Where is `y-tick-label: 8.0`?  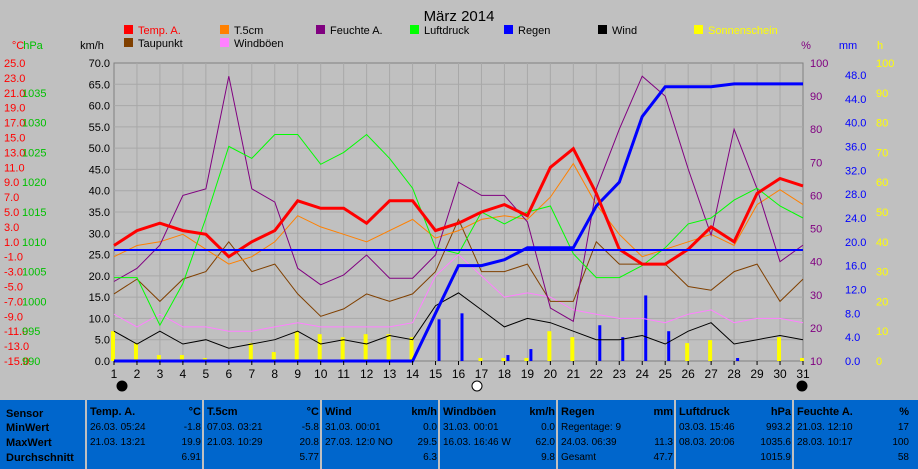
y-tick-label: 8.0 is located at coordinates (852, 314).